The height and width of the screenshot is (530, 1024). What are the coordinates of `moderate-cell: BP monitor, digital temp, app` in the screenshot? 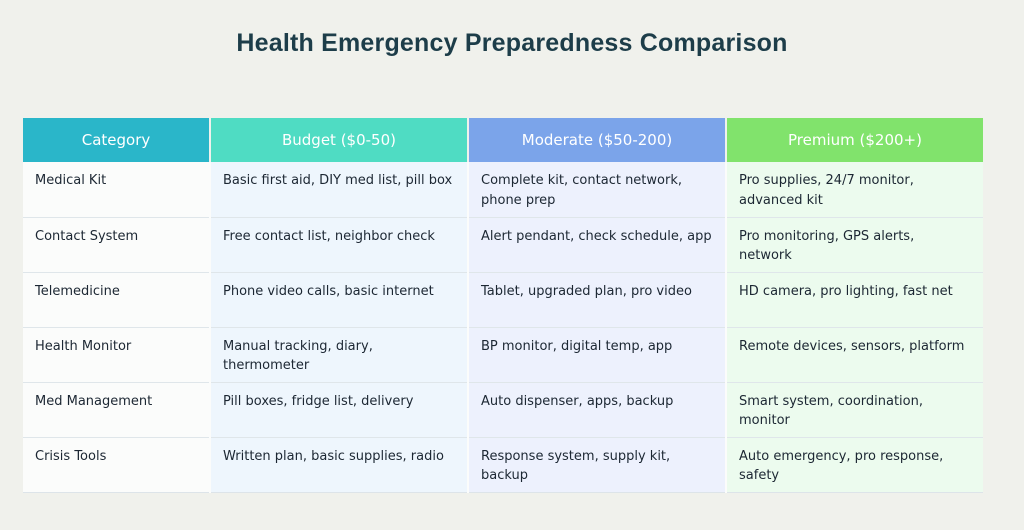 It's located at (596, 354).